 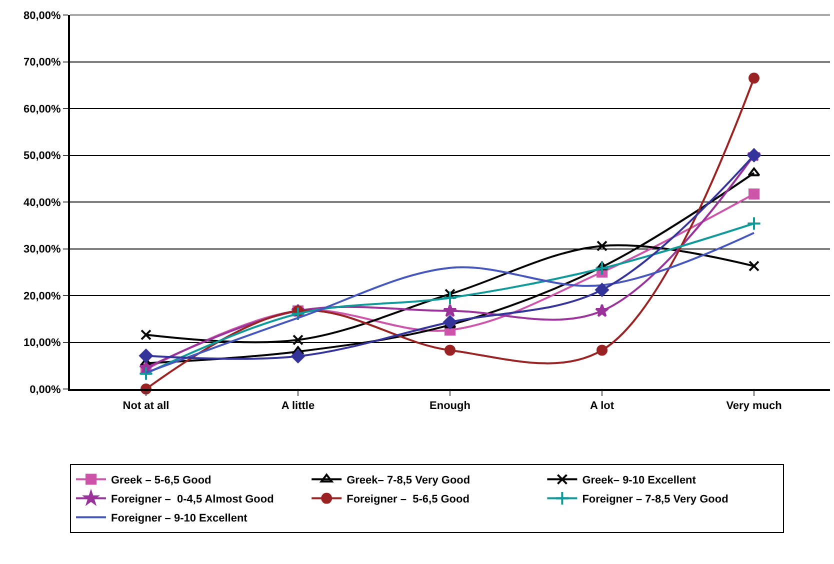 What do you see at coordinates (754, 406) in the screenshot?
I see `x-tick-label: Very much` at bounding box center [754, 406].